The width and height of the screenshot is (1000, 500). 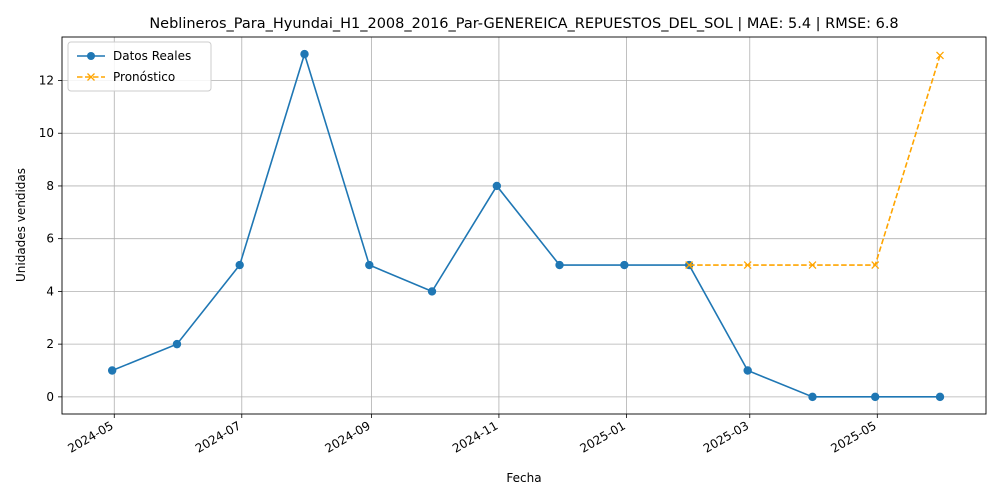 What do you see at coordinates (46, 81) in the screenshot?
I see `y-tick-label: 12` at bounding box center [46, 81].